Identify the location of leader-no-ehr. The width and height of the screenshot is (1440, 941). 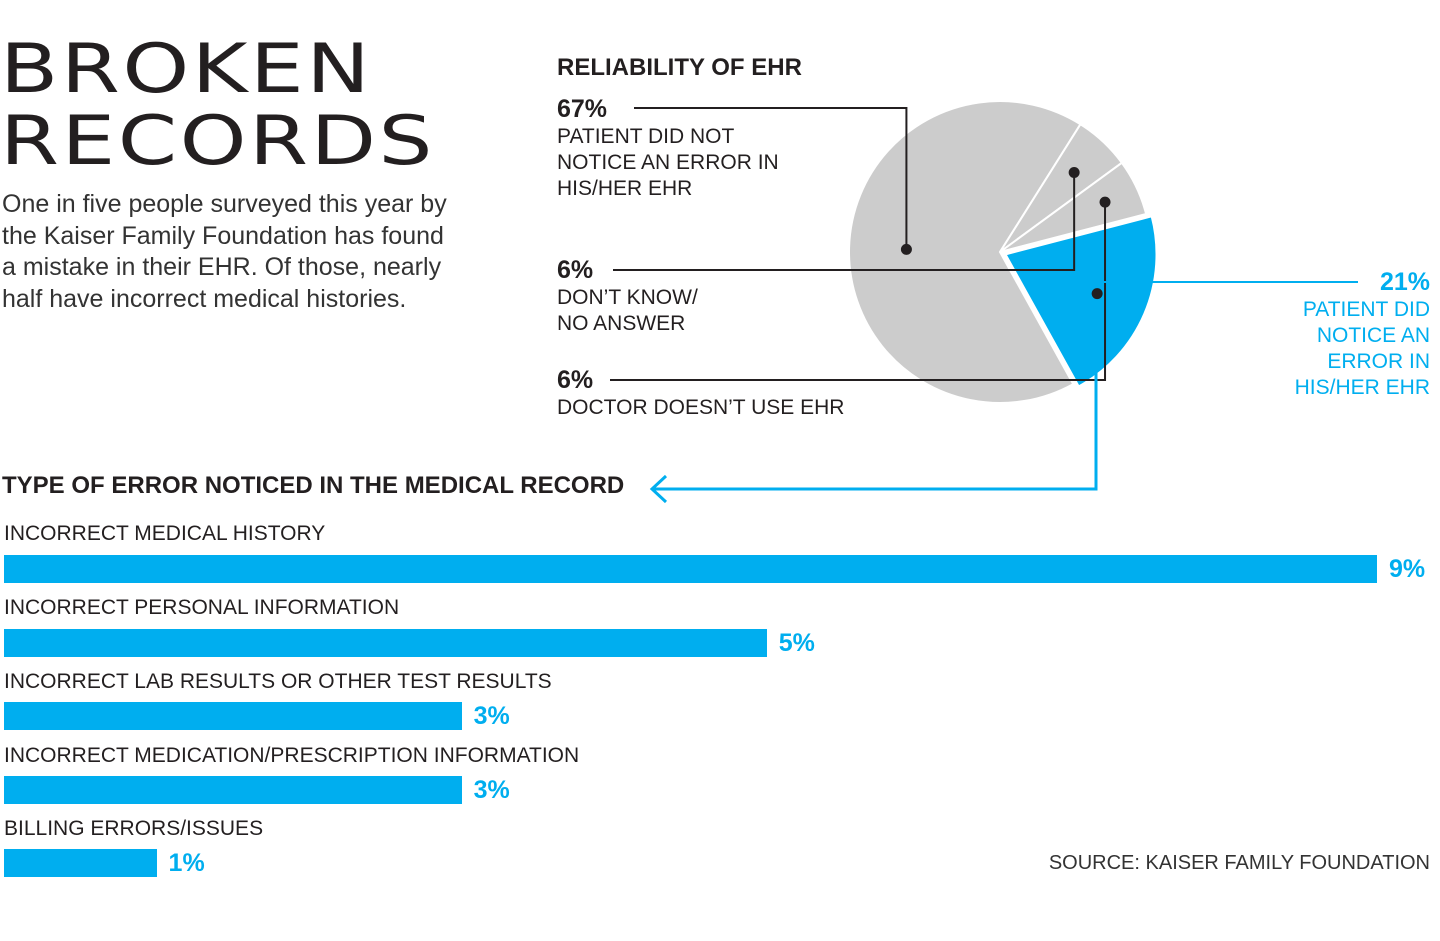
(858, 291).